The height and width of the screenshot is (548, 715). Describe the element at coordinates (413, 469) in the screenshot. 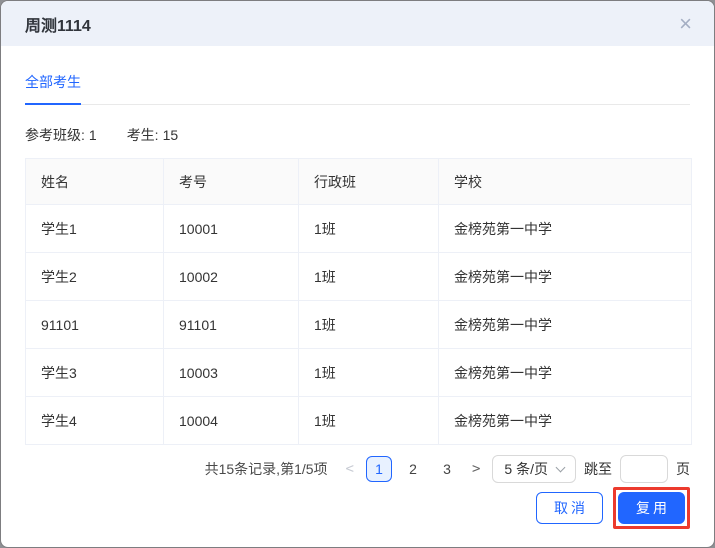

I see `page-button-2: 2` at that location.